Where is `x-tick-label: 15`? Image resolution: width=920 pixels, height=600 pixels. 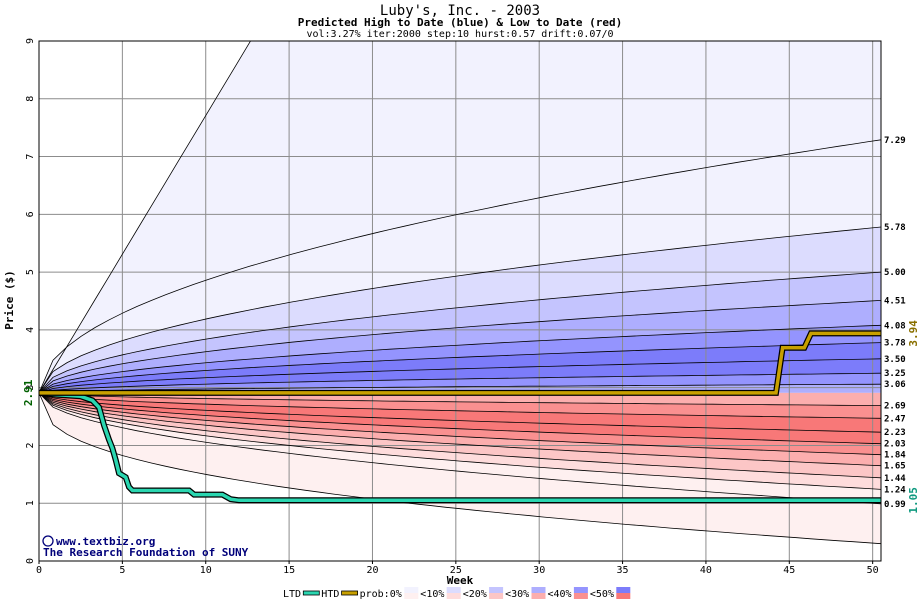
x-tick-label: 15 is located at coordinates (289, 570).